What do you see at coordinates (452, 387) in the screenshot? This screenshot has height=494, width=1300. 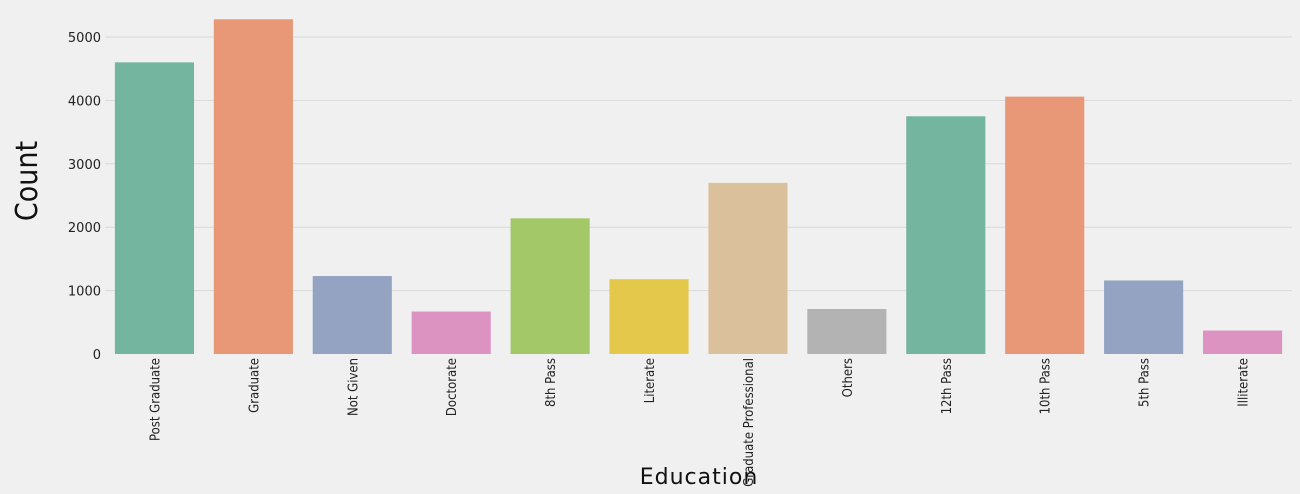 I see `x-tick-label: Doctorate` at bounding box center [452, 387].